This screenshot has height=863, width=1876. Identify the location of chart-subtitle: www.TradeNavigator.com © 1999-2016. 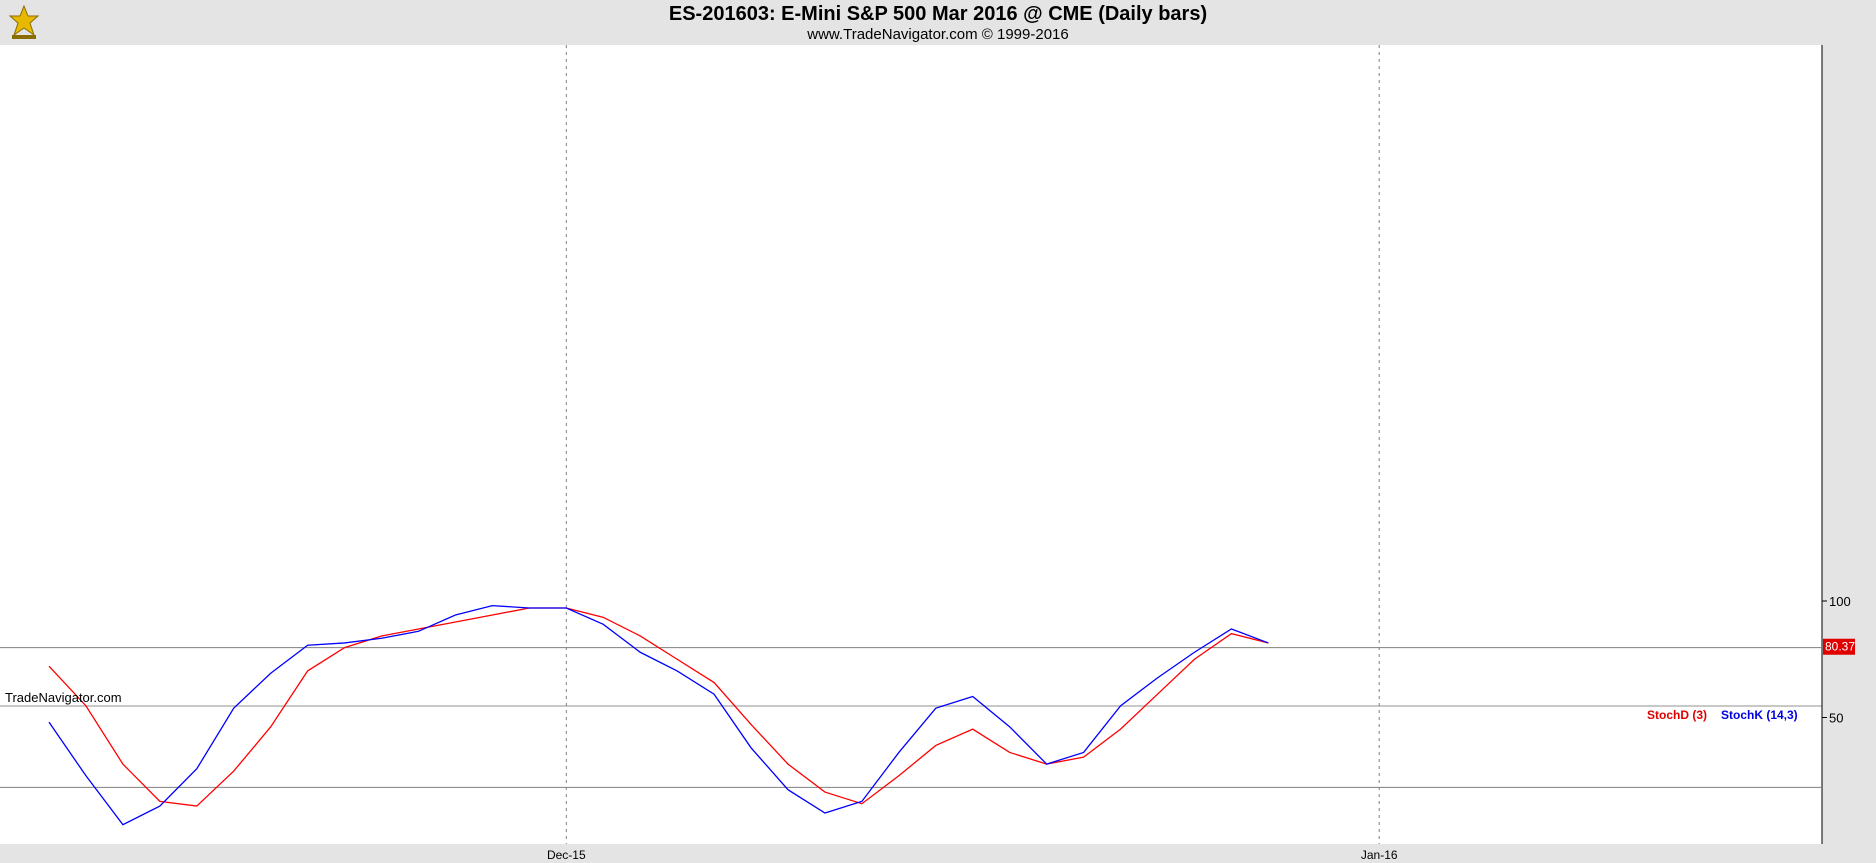
(938, 34).